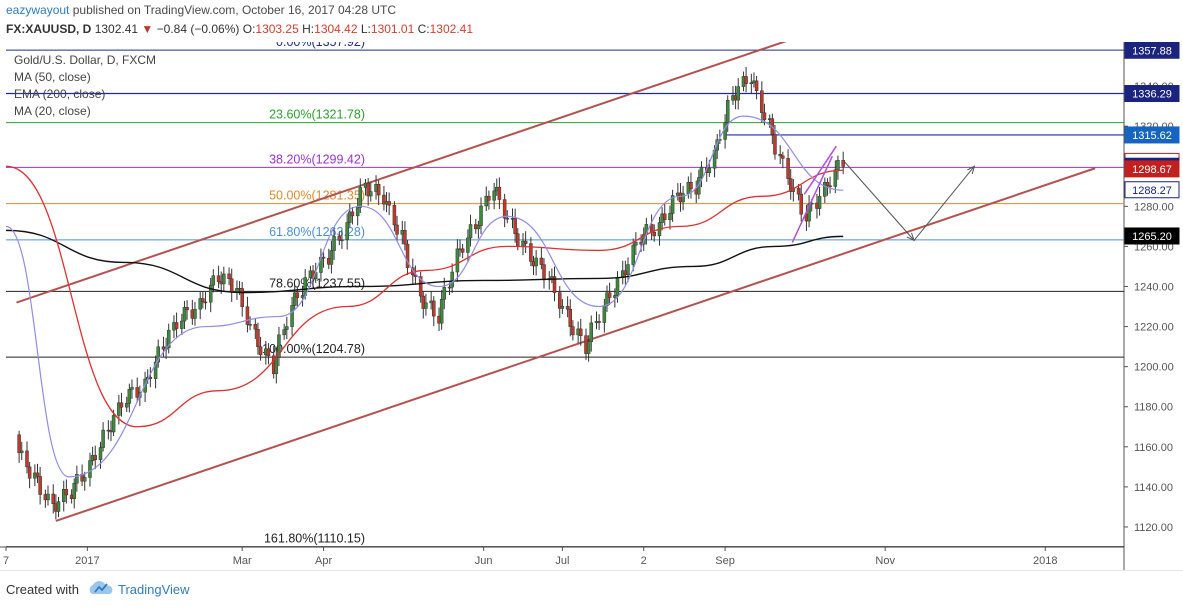 Image resolution: width=1183 pixels, height=607 pixels. What do you see at coordinates (392, 29) in the screenshot?
I see `low-value: 1301.01` at bounding box center [392, 29].